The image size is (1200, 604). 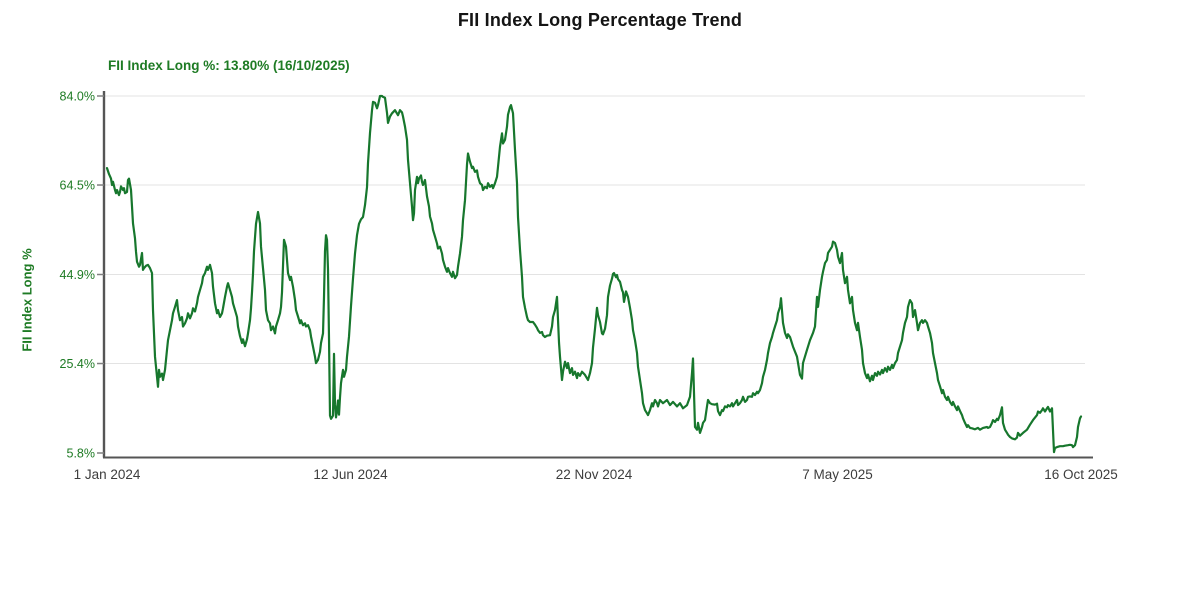 What do you see at coordinates (81, 454) in the screenshot?
I see `y-tick-label: 5.8%` at bounding box center [81, 454].